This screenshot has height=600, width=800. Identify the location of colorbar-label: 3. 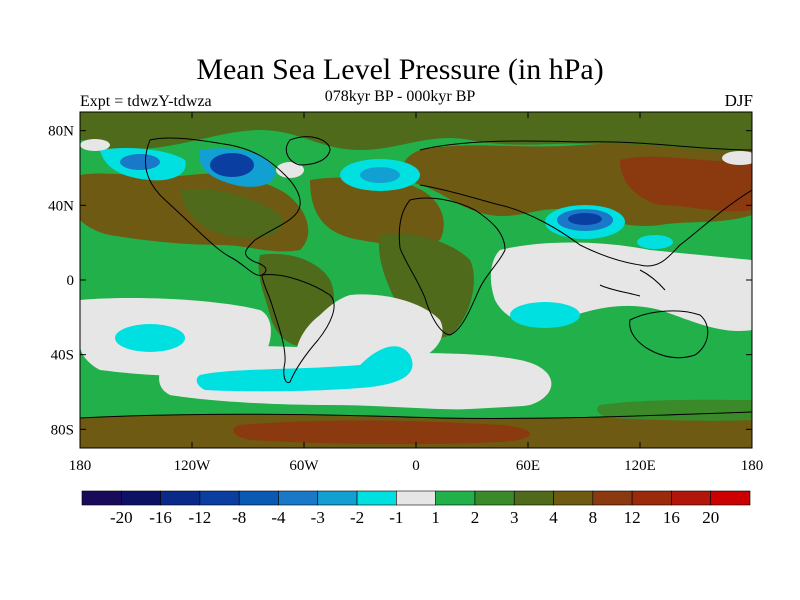
(514, 517).